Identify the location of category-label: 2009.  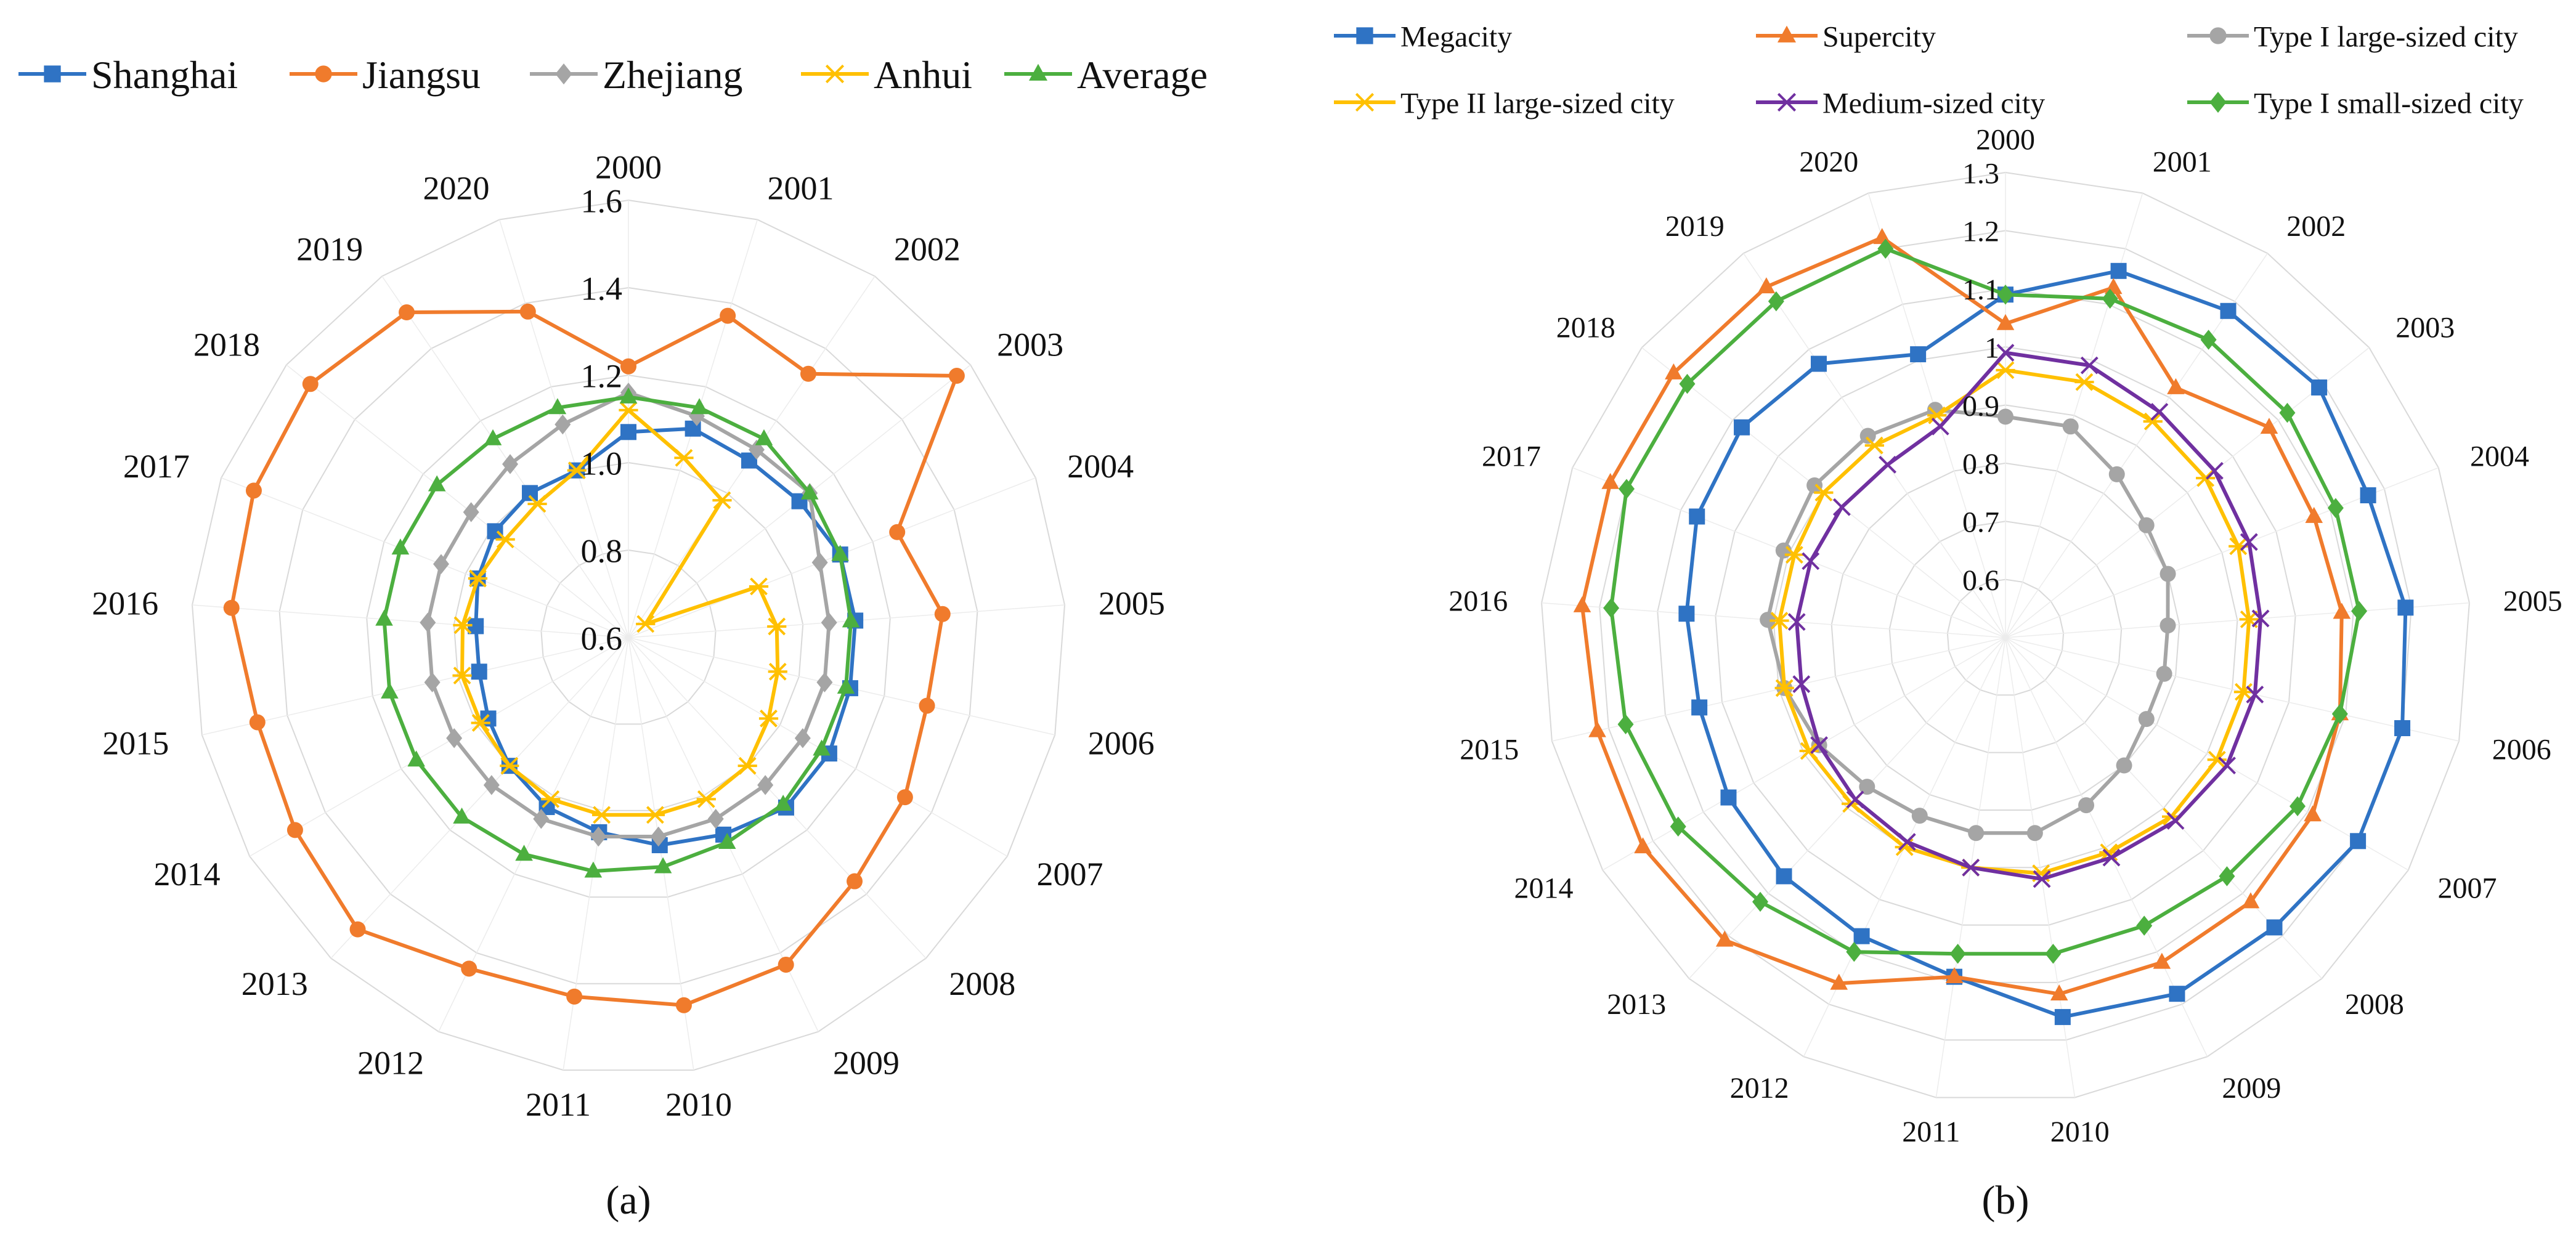
(866, 1063).